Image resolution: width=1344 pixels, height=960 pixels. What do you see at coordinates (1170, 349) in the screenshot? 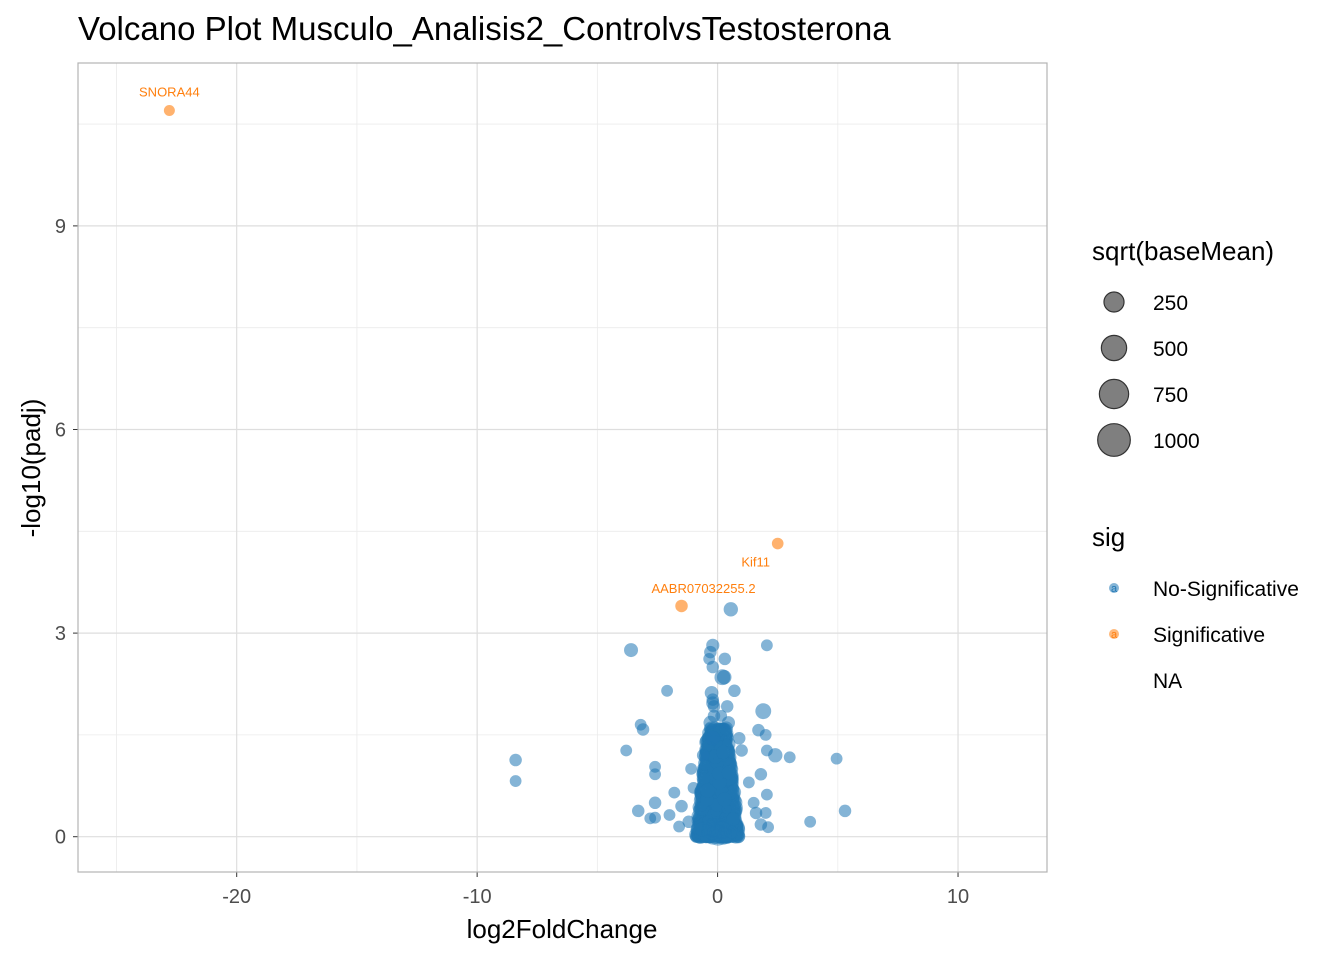
I see `size-legend-label: 500` at bounding box center [1170, 349].